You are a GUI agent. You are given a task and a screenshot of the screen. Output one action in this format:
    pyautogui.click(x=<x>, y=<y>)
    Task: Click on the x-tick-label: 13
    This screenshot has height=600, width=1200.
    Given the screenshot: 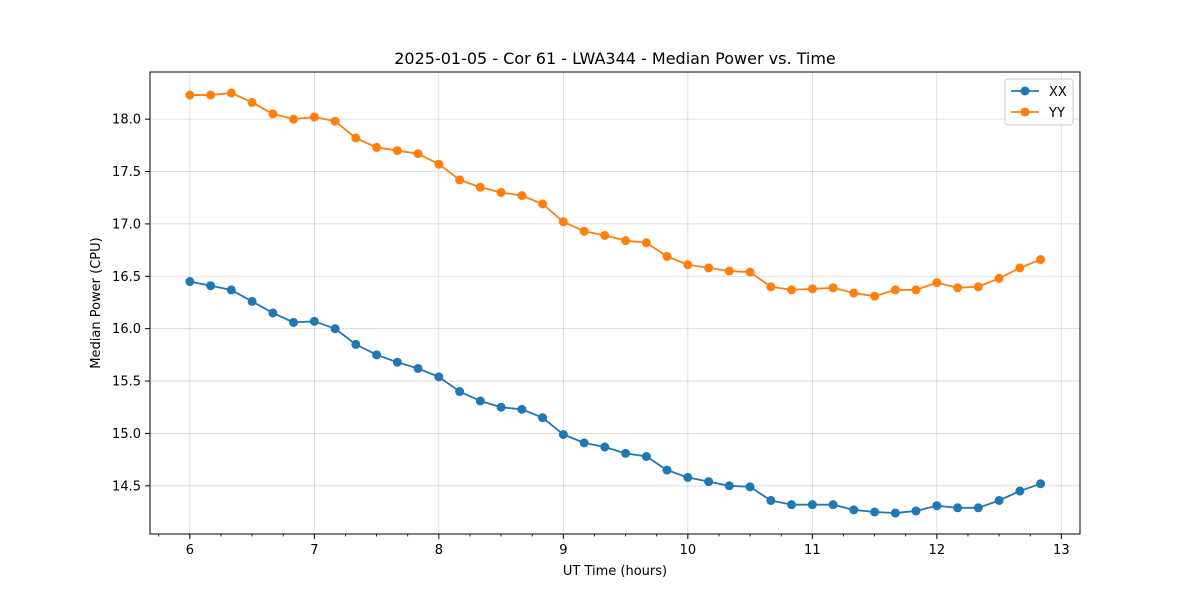 What is the action you would take?
    pyautogui.click(x=1061, y=550)
    